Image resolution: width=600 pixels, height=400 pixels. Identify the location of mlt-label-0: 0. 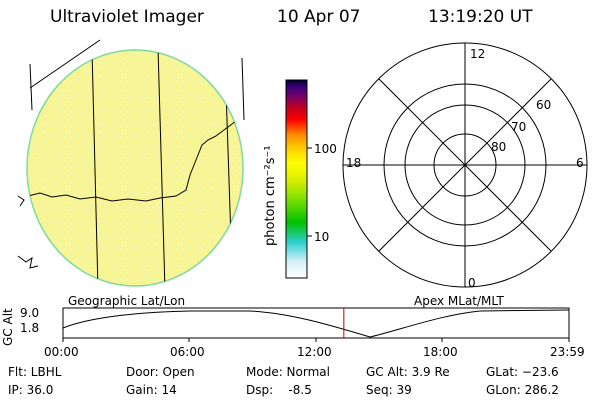
(472, 283).